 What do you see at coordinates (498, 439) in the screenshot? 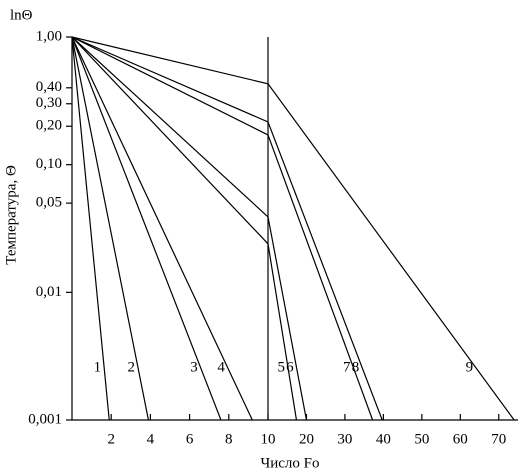
I see `x-tick-label: 70` at bounding box center [498, 439].